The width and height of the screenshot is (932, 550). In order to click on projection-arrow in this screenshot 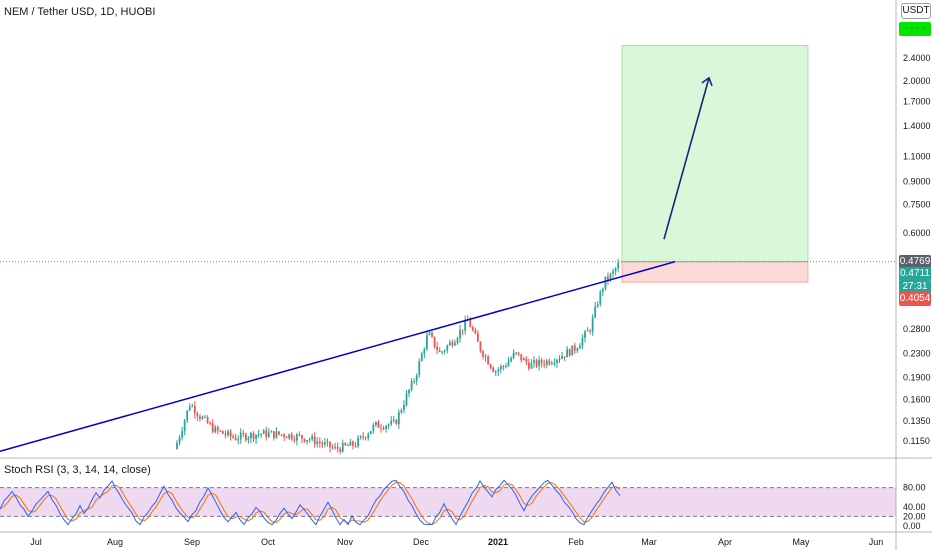, I will do `click(686, 158)`.